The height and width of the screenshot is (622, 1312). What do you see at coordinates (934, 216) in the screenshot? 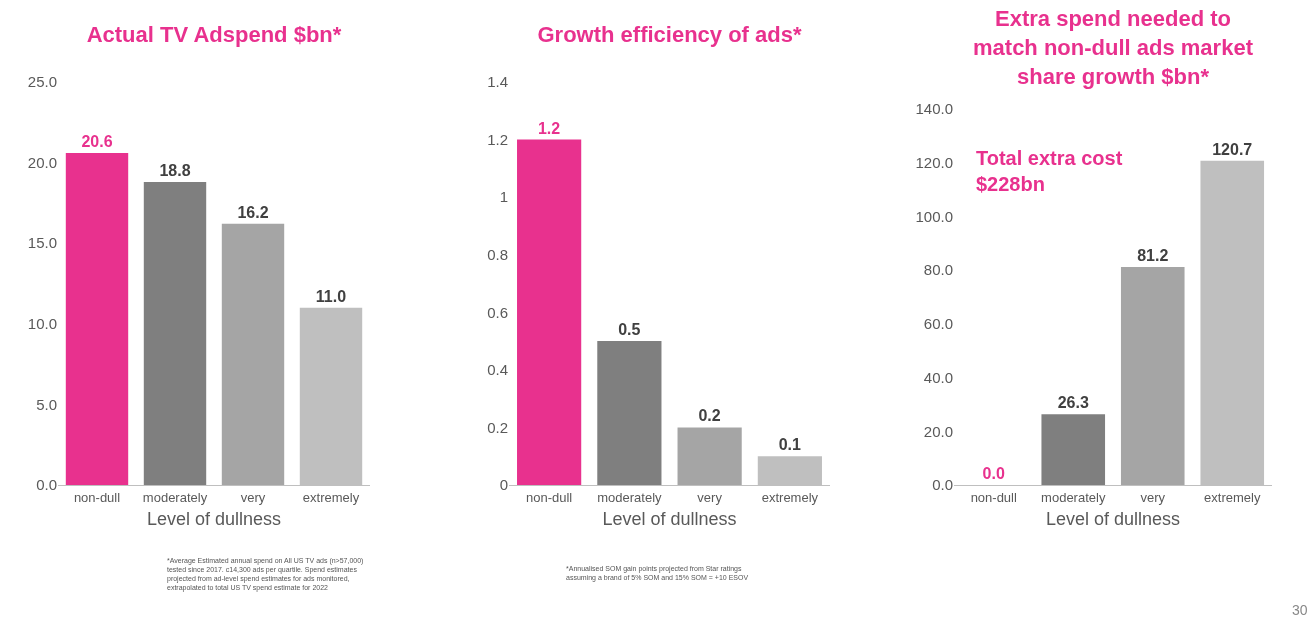
I see `y-tick-label: 100.0` at bounding box center [934, 216].